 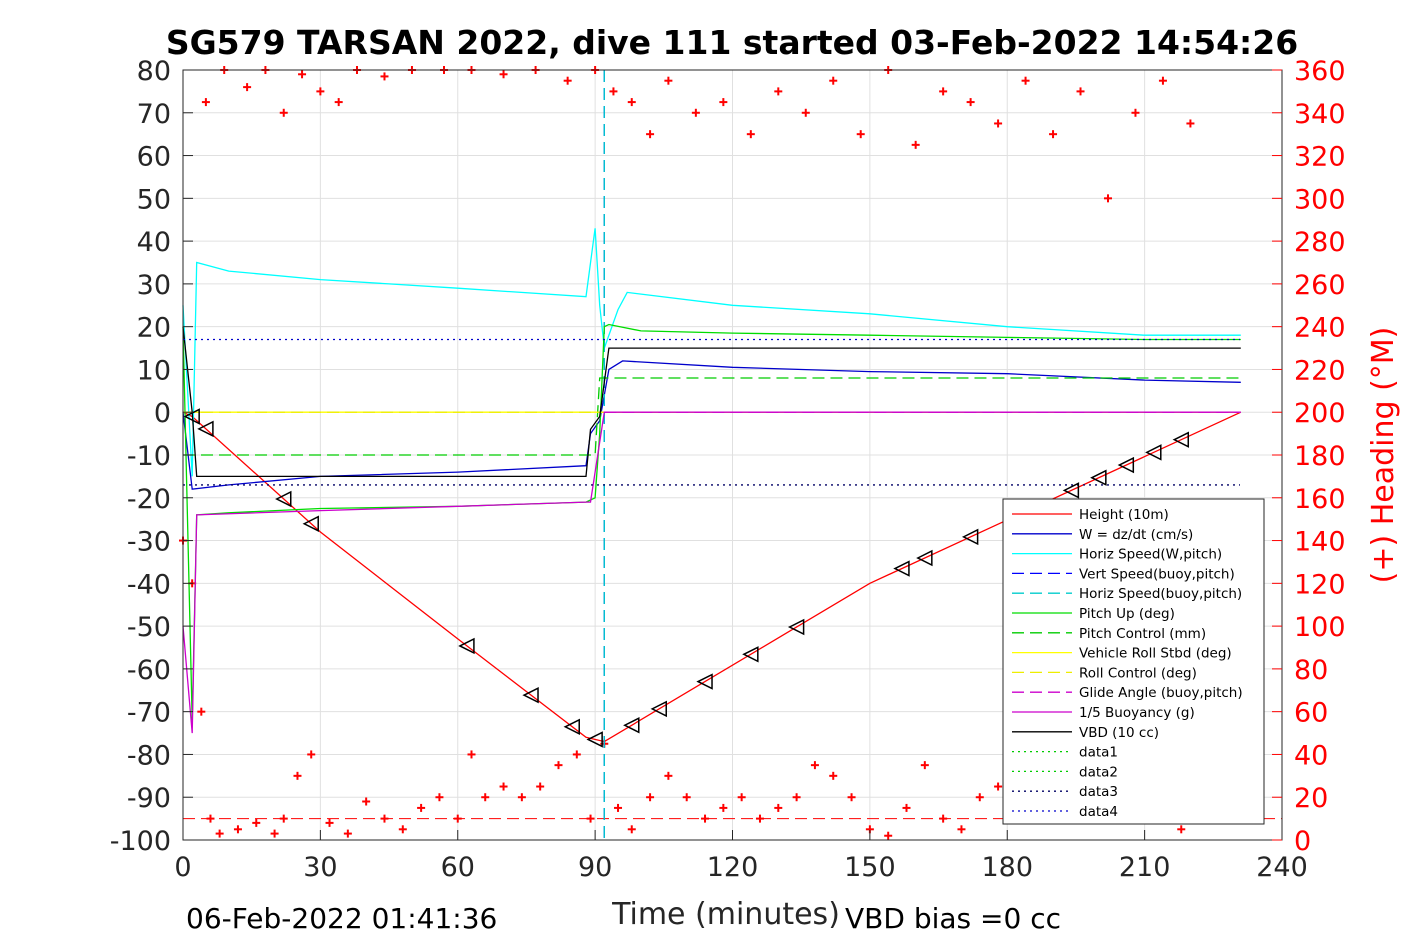 I want to click on right-tick-label: 60, so click(x=1311, y=713).